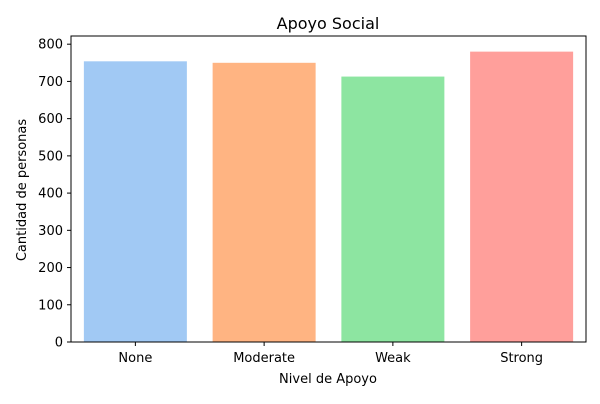  Describe the element at coordinates (50, 119) in the screenshot. I see `y-tick-label: 600` at that location.